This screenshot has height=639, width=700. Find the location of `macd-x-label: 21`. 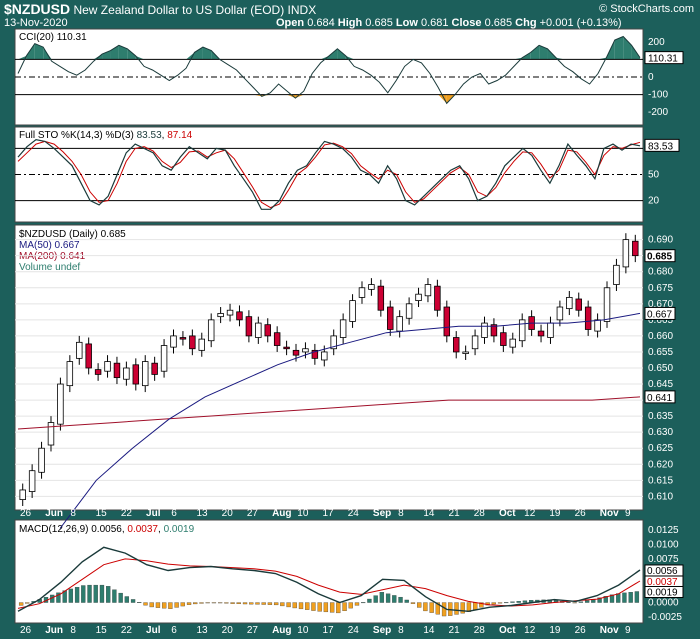

macd-x-label: 21 is located at coordinates (455, 630).